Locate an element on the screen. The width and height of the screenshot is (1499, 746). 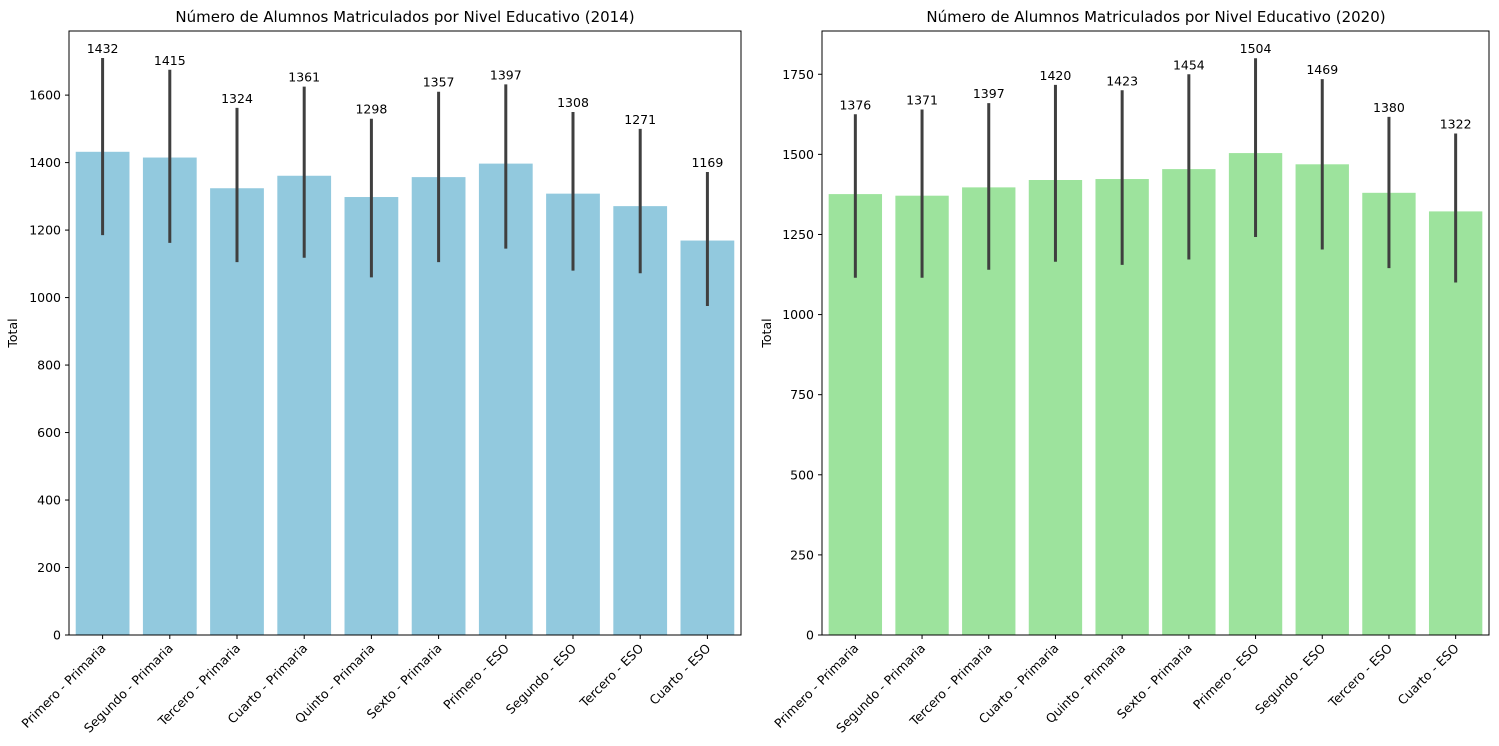
y-tick-label: 250 is located at coordinates (802, 554).